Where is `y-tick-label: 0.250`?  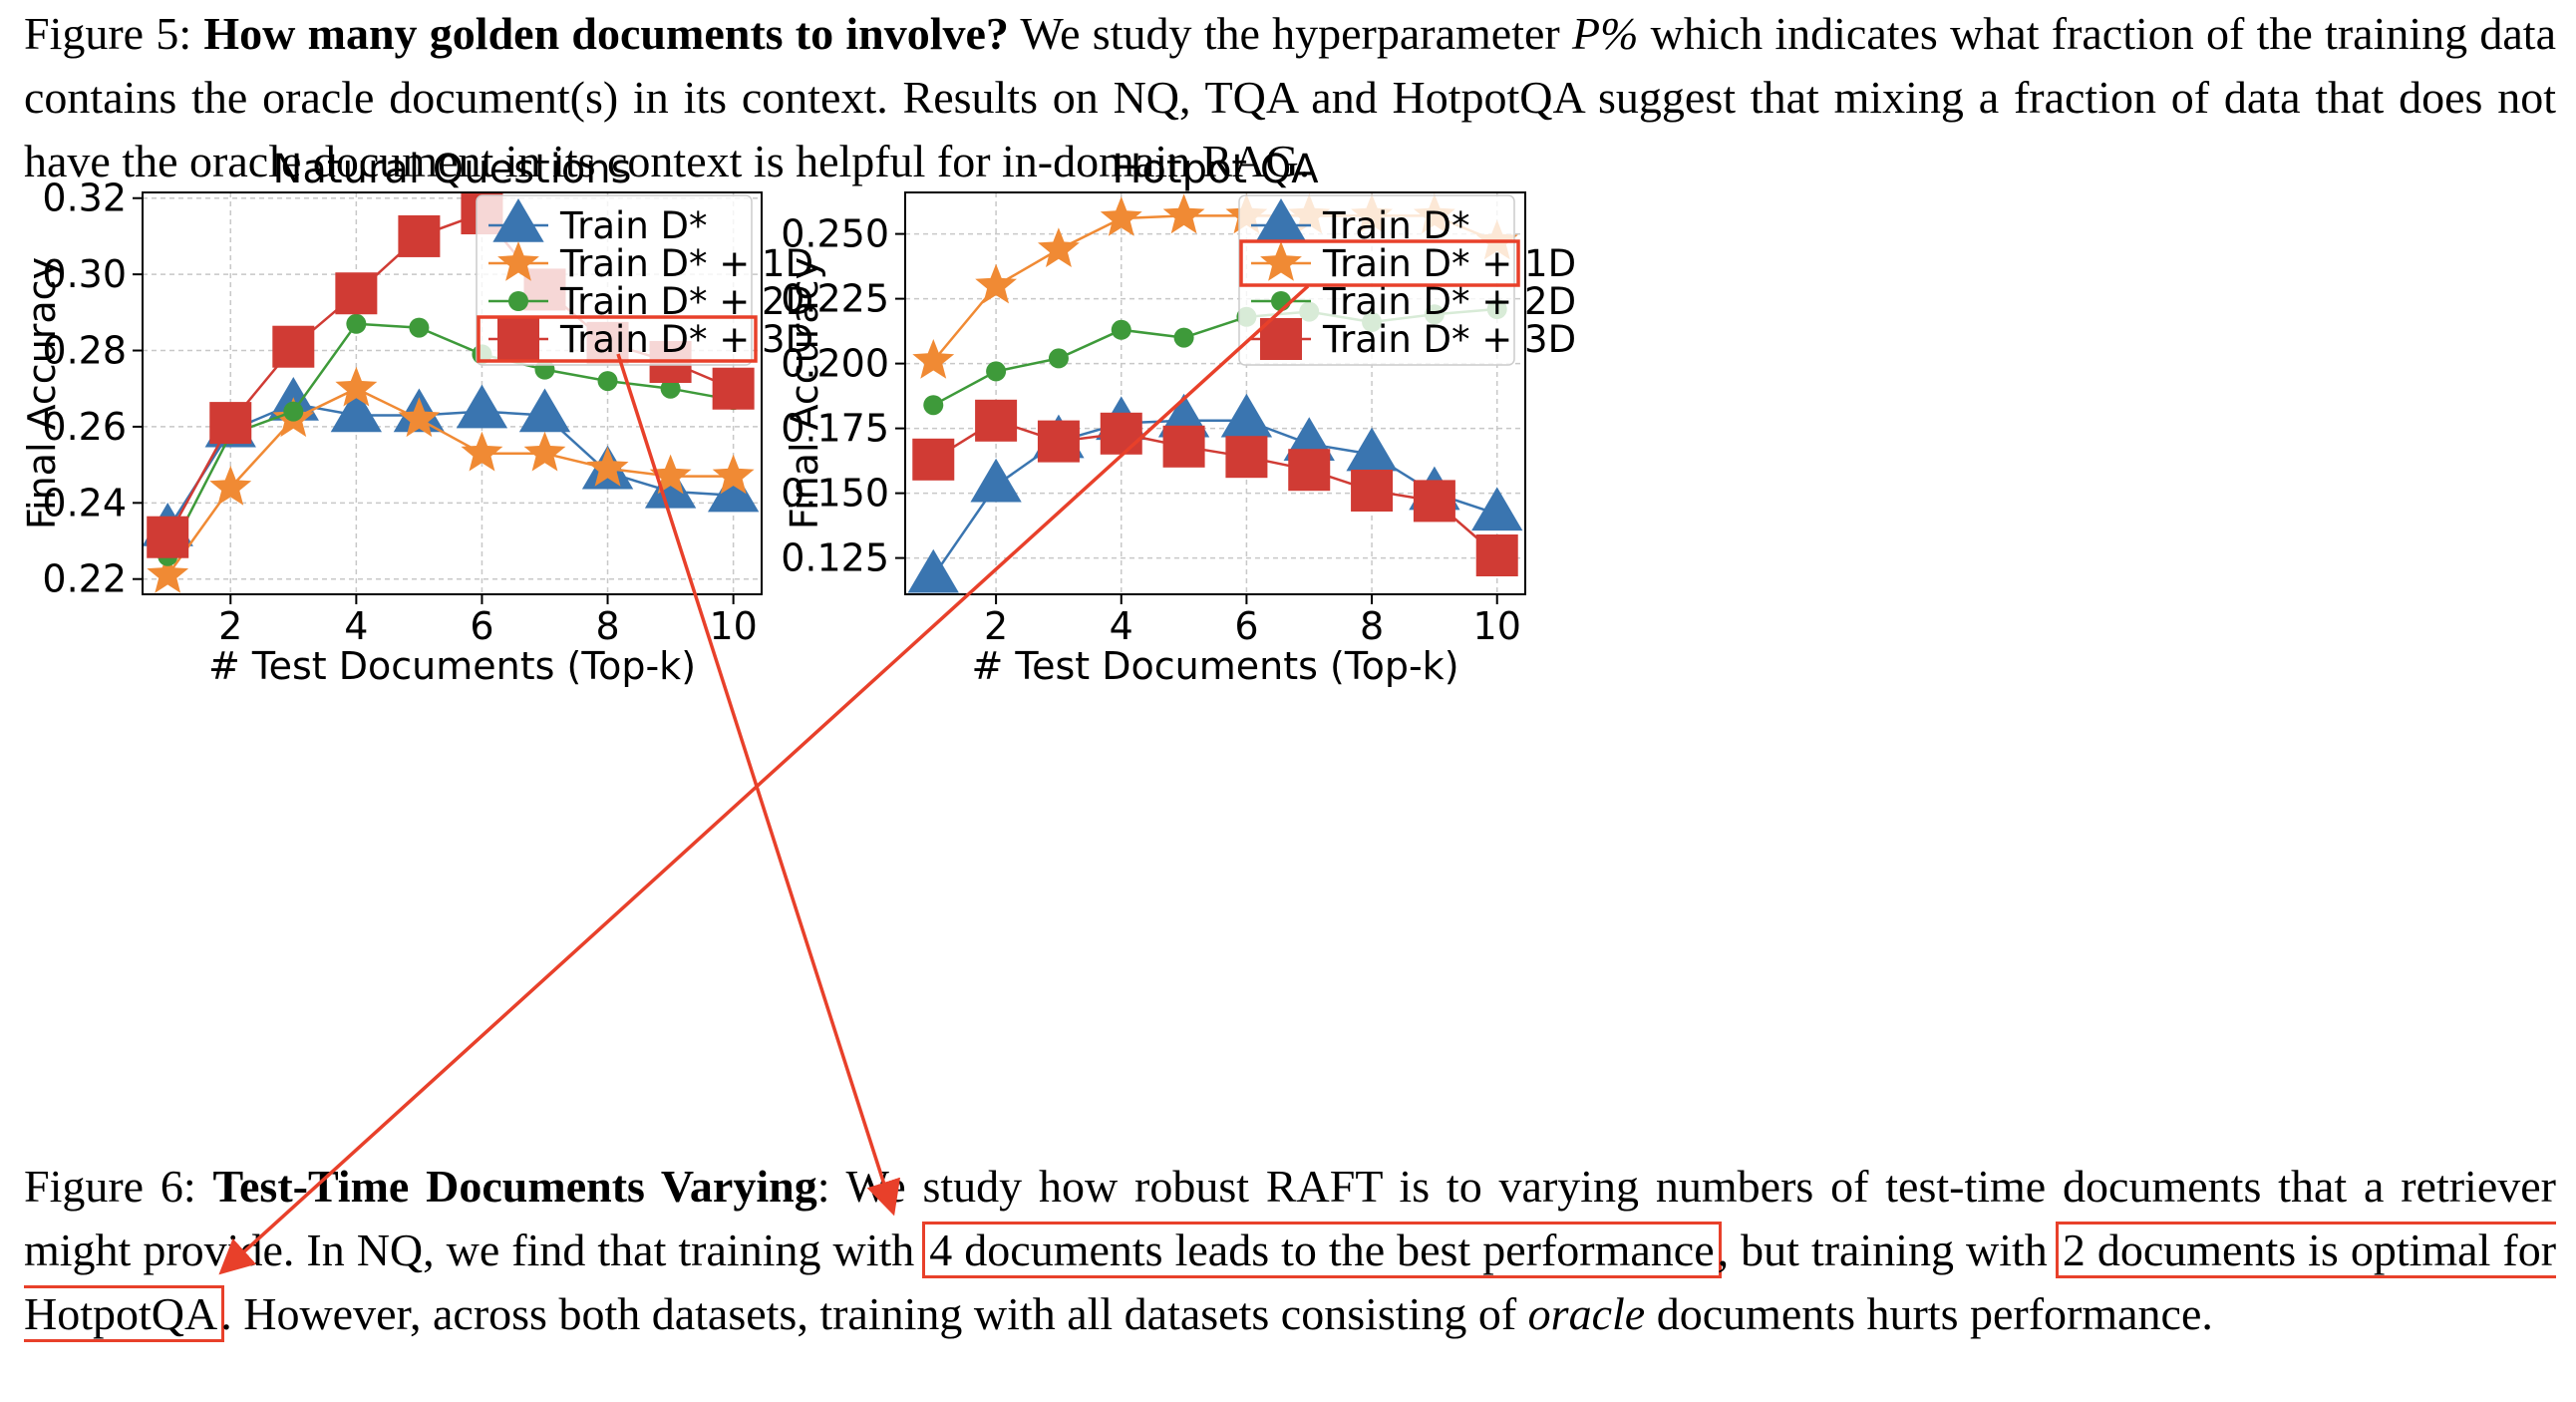 y-tick-label: 0.250 is located at coordinates (835, 234).